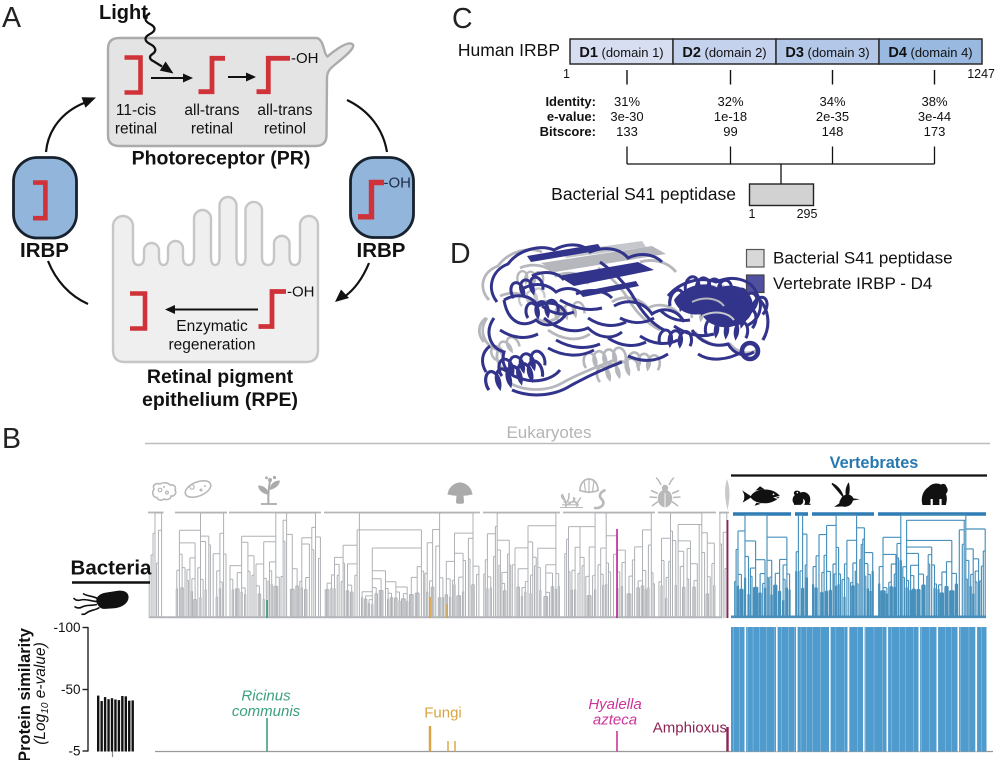 This screenshot has height=760, width=999. Describe the element at coordinates (211, 345) in the screenshot. I see `svg-text: regeneration` at that location.